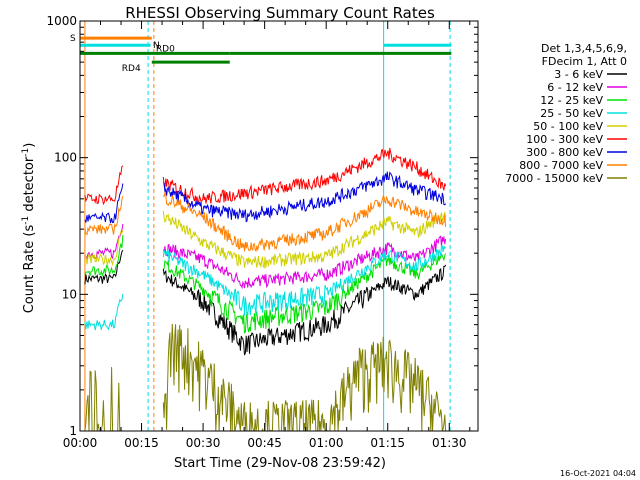  Describe the element at coordinates (73, 431) in the screenshot. I see `y-tick-label: 1` at that location.